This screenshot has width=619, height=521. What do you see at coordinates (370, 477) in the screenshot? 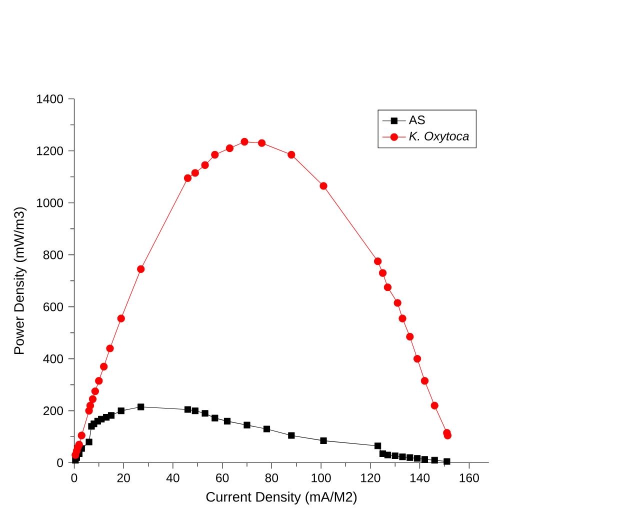
I see `x-tick-label: 120` at bounding box center [370, 477].